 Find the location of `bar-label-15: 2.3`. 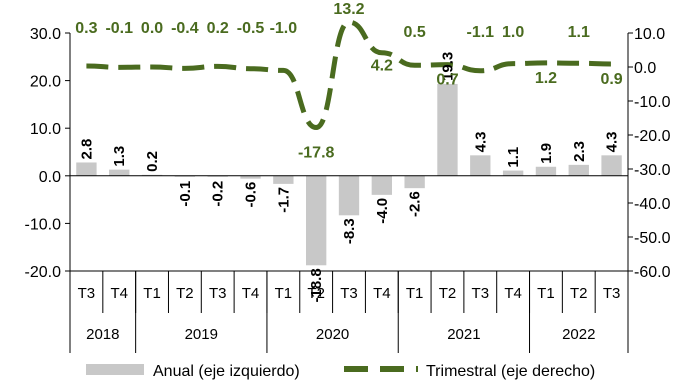

bar-label-15: 2.3 is located at coordinates (579, 151).